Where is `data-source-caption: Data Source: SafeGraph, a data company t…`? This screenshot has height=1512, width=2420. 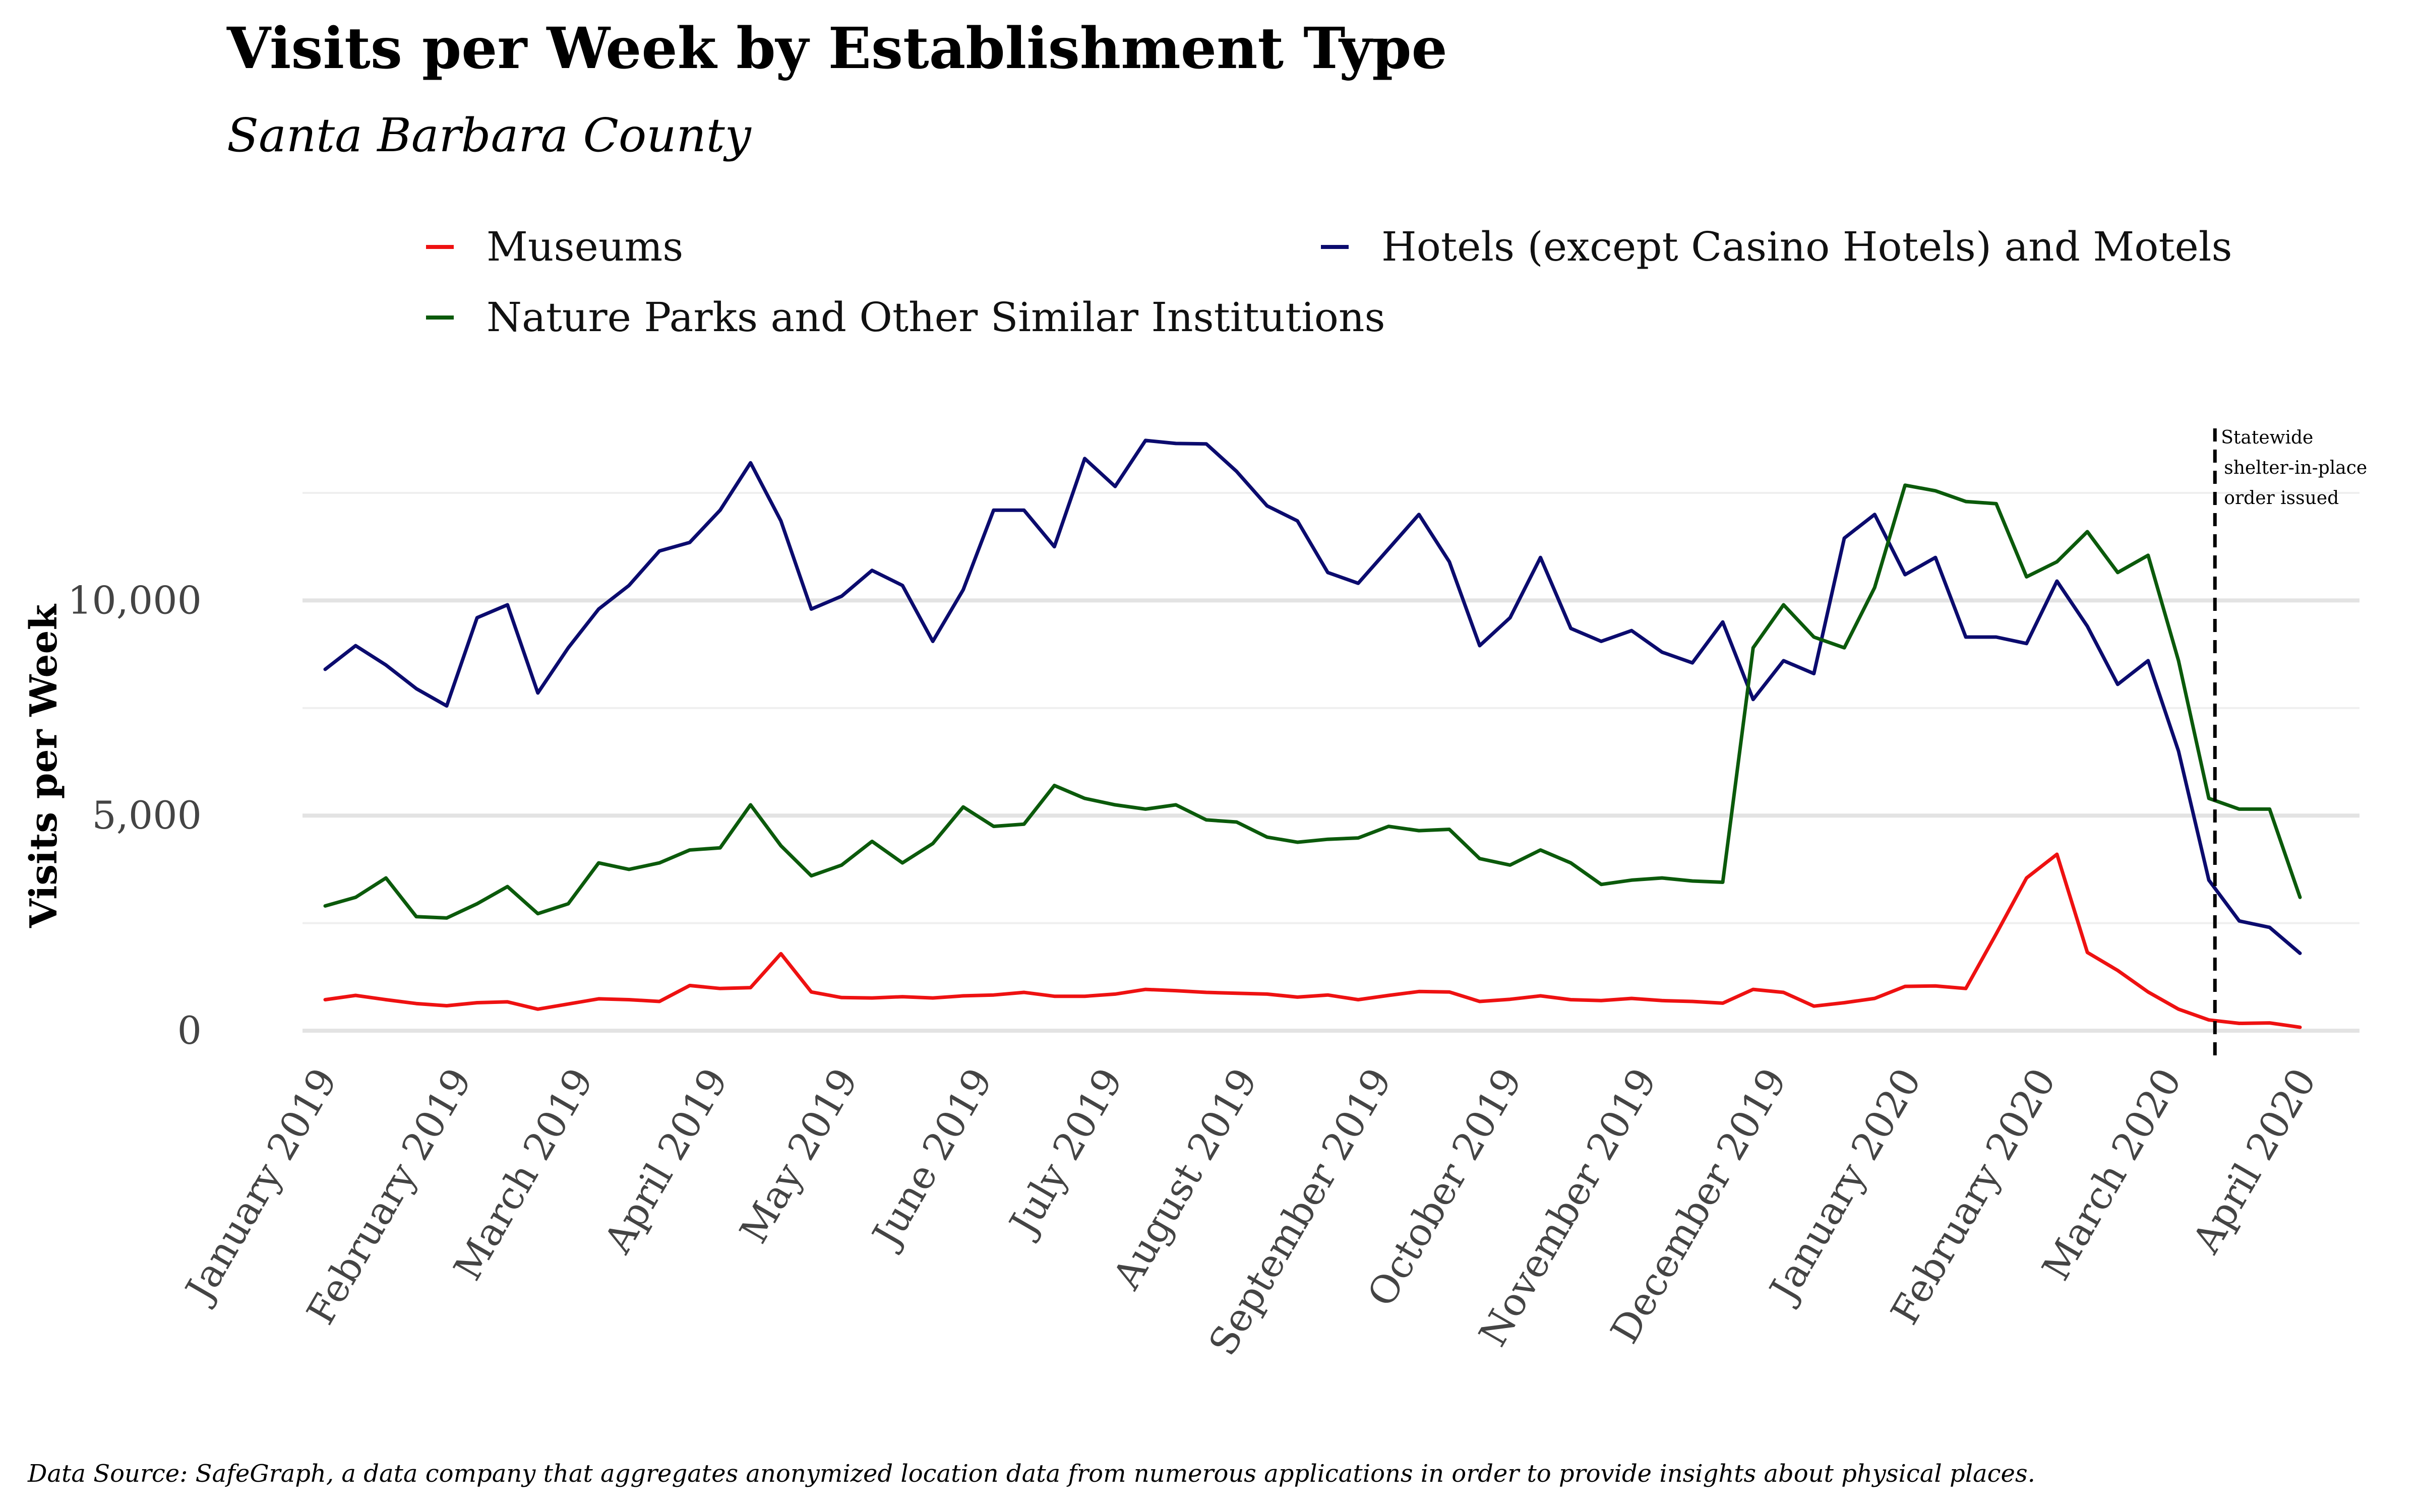 data-source-caption: Data Source: SafeGraph, a data company t… is located at coordinates (1031, 1474).